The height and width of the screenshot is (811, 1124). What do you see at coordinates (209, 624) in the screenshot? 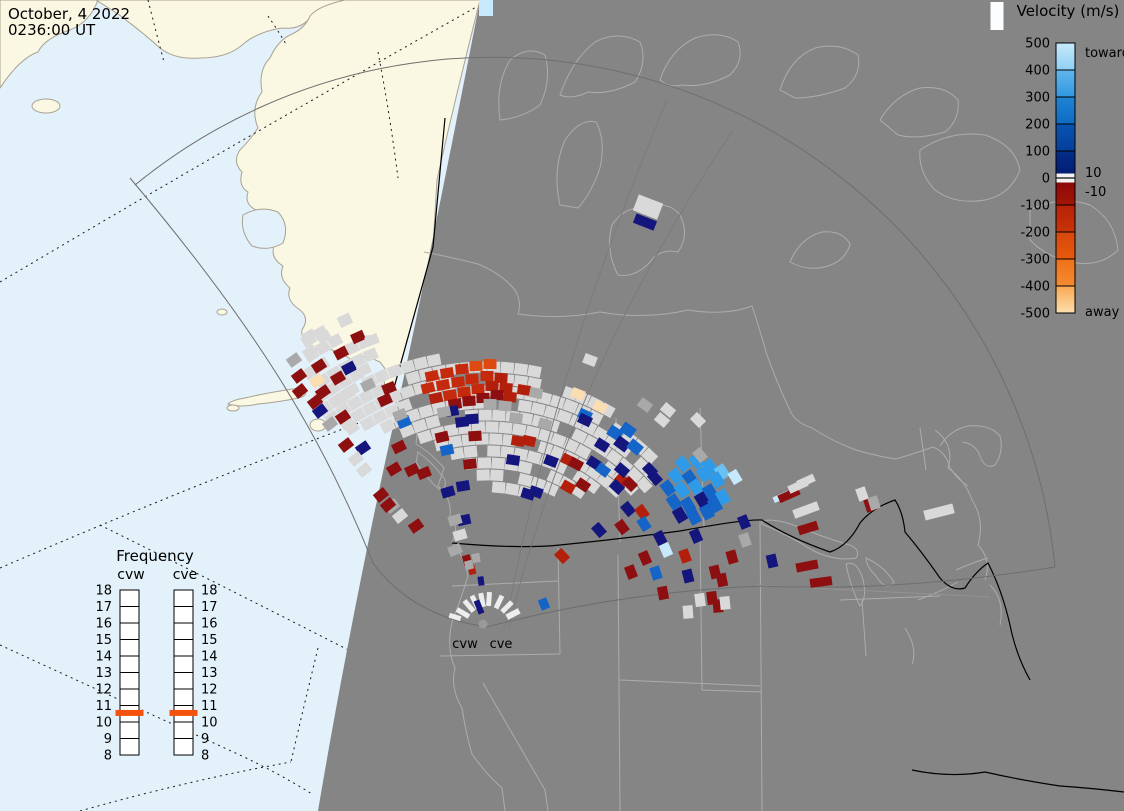
I see `frequency-tick-label: 16` at bounding box center [209, 624].